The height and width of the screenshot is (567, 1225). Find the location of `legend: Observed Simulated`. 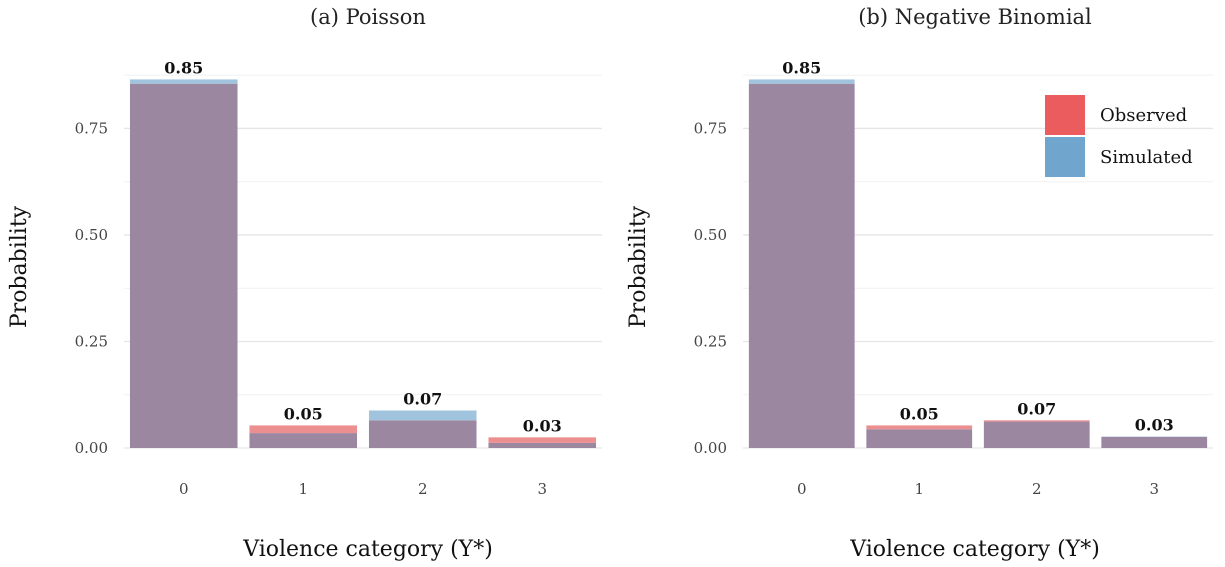

legend: Observed Simulated is located at coordinates (1119, 136).